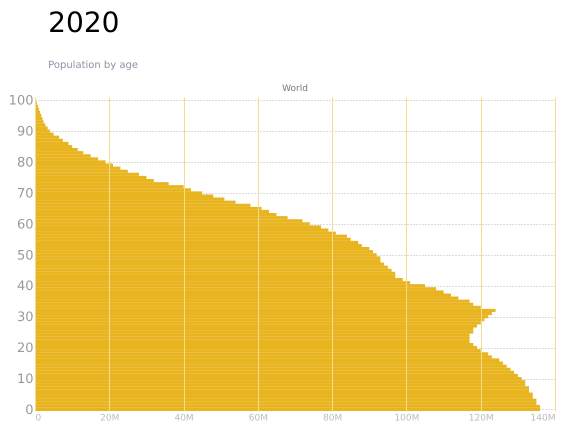  What do you see at coordinates (543, 419) in the screenshot?
I see `x-tick-label: 140M` at bounding box center [543, 419].